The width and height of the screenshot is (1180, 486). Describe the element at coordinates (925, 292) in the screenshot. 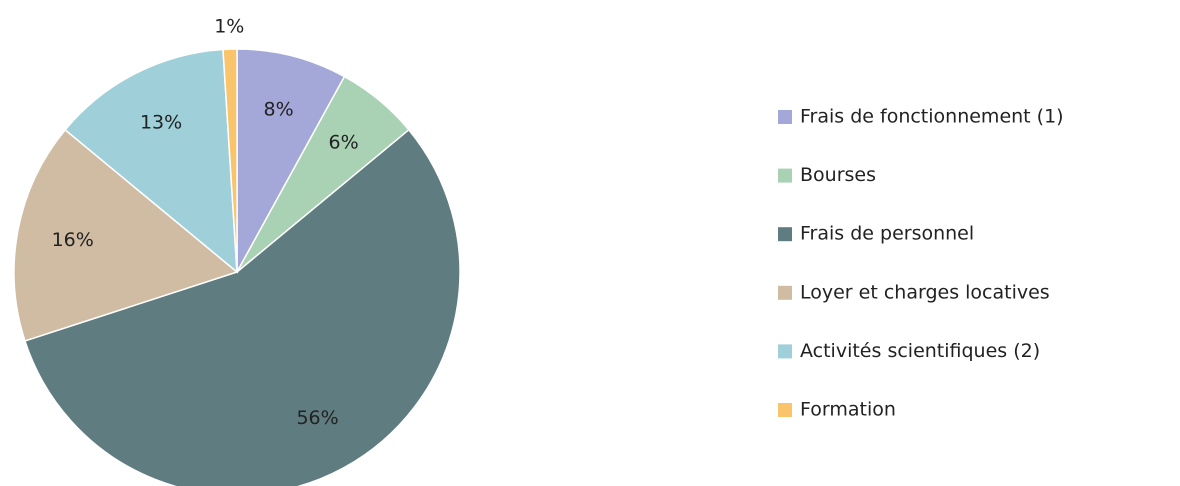

I see `legend-label: Loyer et charges locatives` at that location.